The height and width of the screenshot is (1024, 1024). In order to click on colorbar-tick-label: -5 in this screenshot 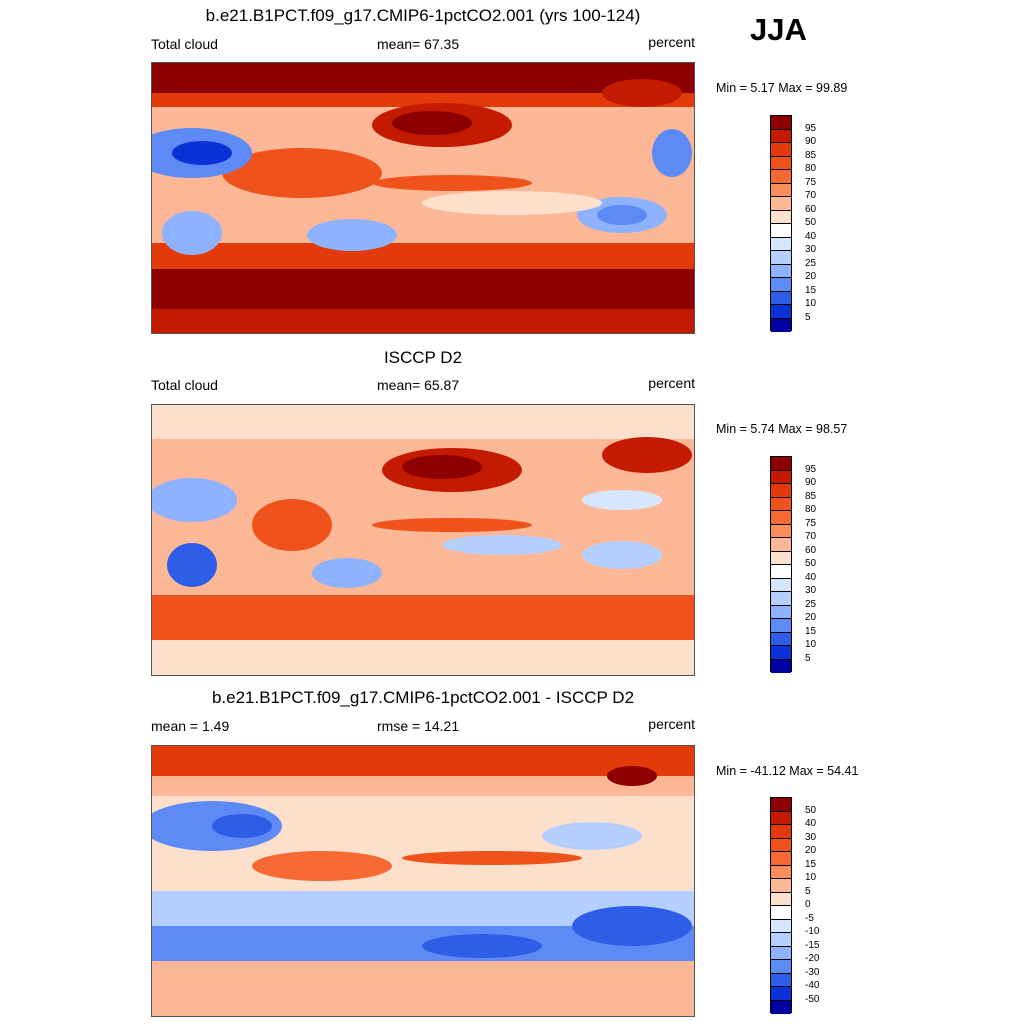, I will do `click(809, 918)`.